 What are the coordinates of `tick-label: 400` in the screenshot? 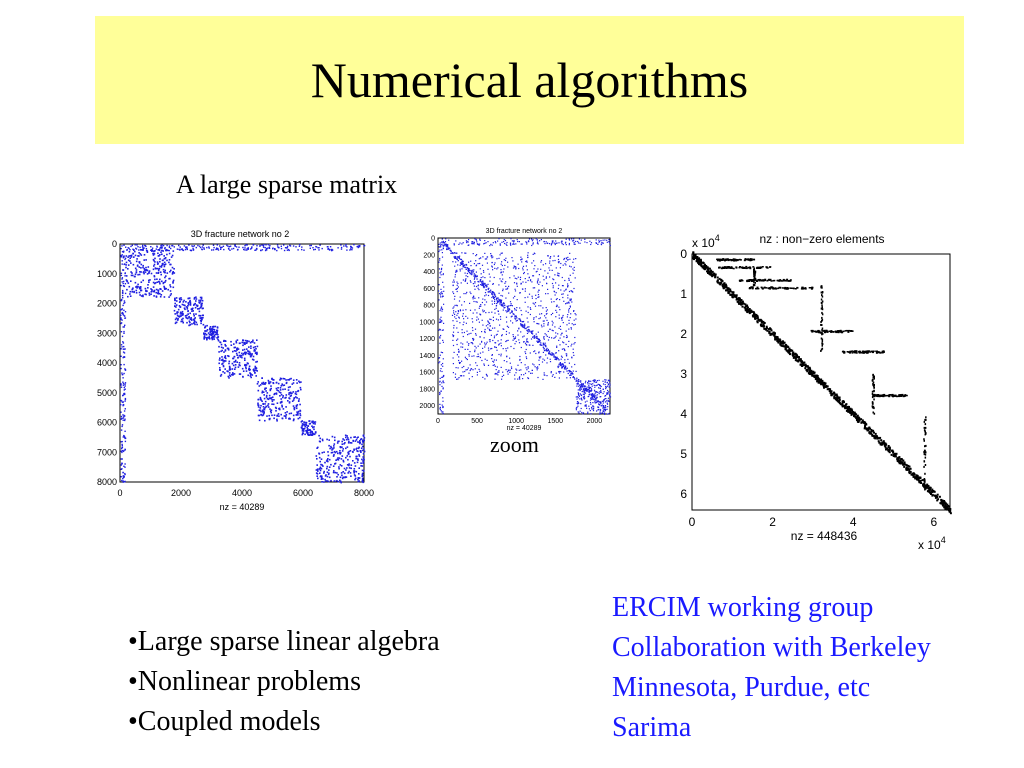 It's located at (429, 272).